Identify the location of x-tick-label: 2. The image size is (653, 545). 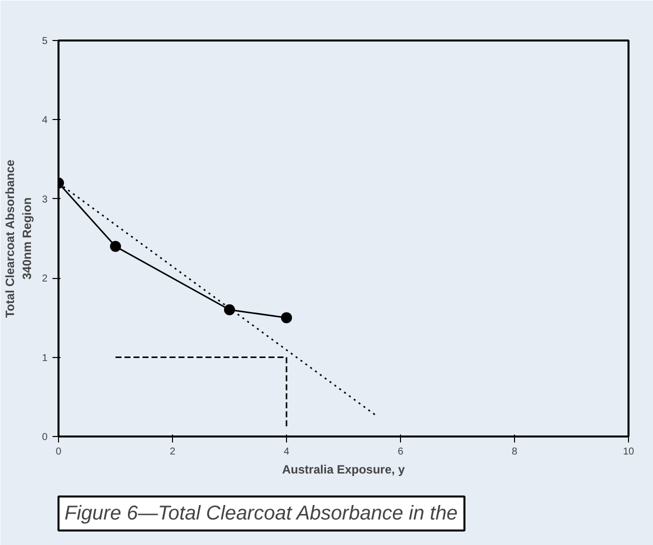
(173, 452).